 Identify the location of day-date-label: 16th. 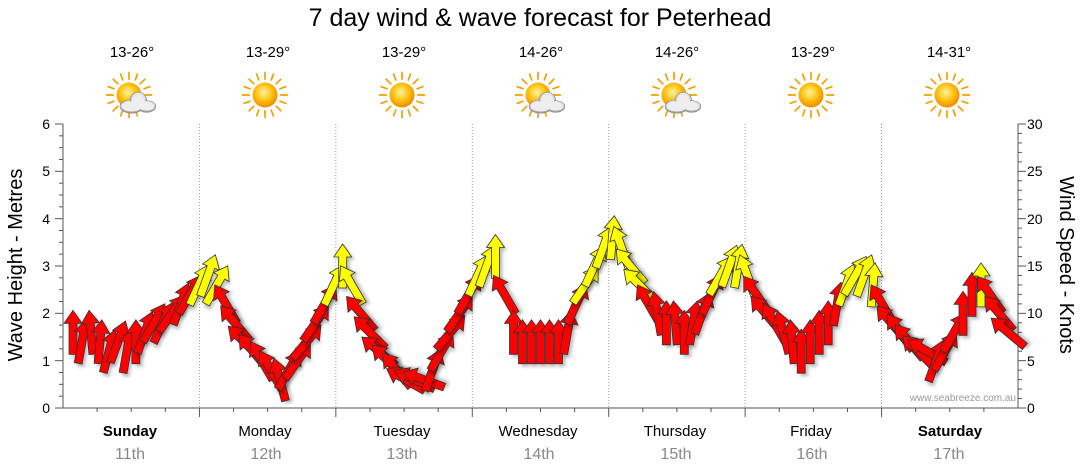
(811, 454).